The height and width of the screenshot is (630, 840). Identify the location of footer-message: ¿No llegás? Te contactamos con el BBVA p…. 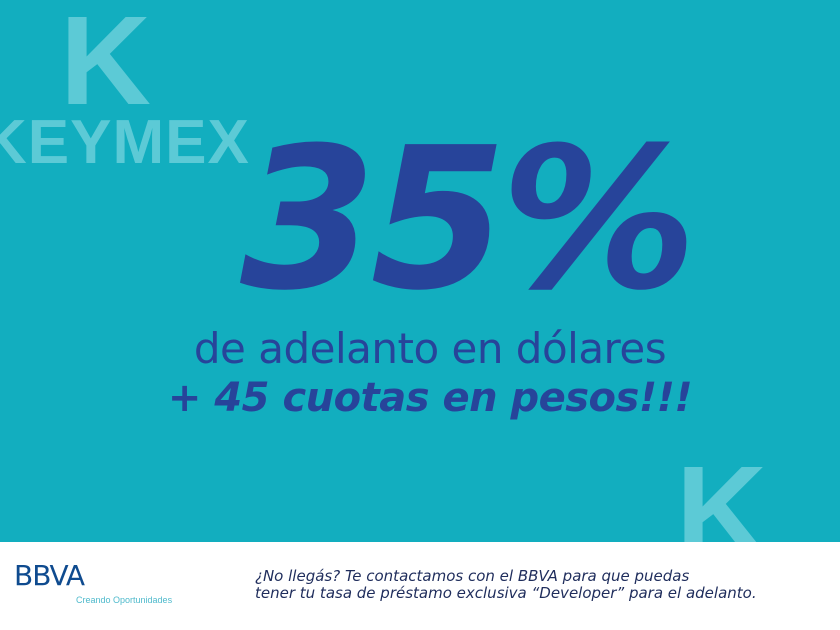
(506, 585).